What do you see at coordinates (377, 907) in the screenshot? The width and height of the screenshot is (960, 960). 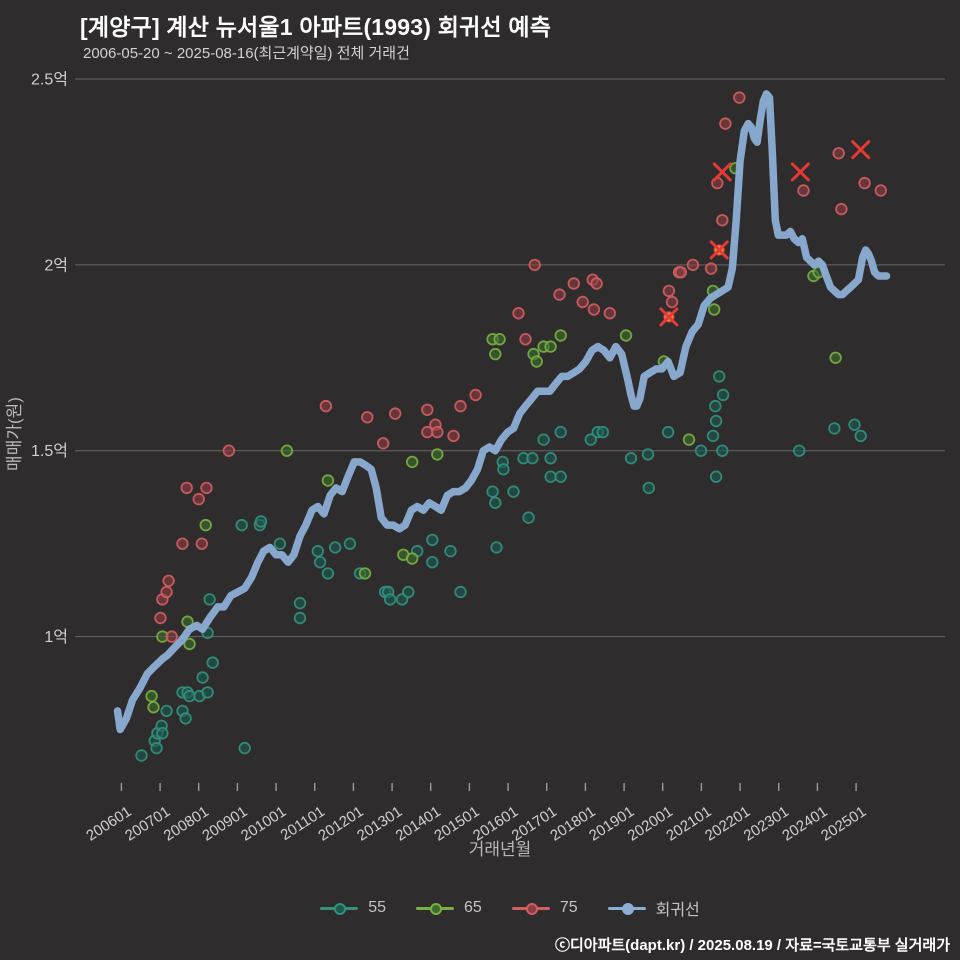 I see `legend-label: 55` at bounding box center [377, 907].